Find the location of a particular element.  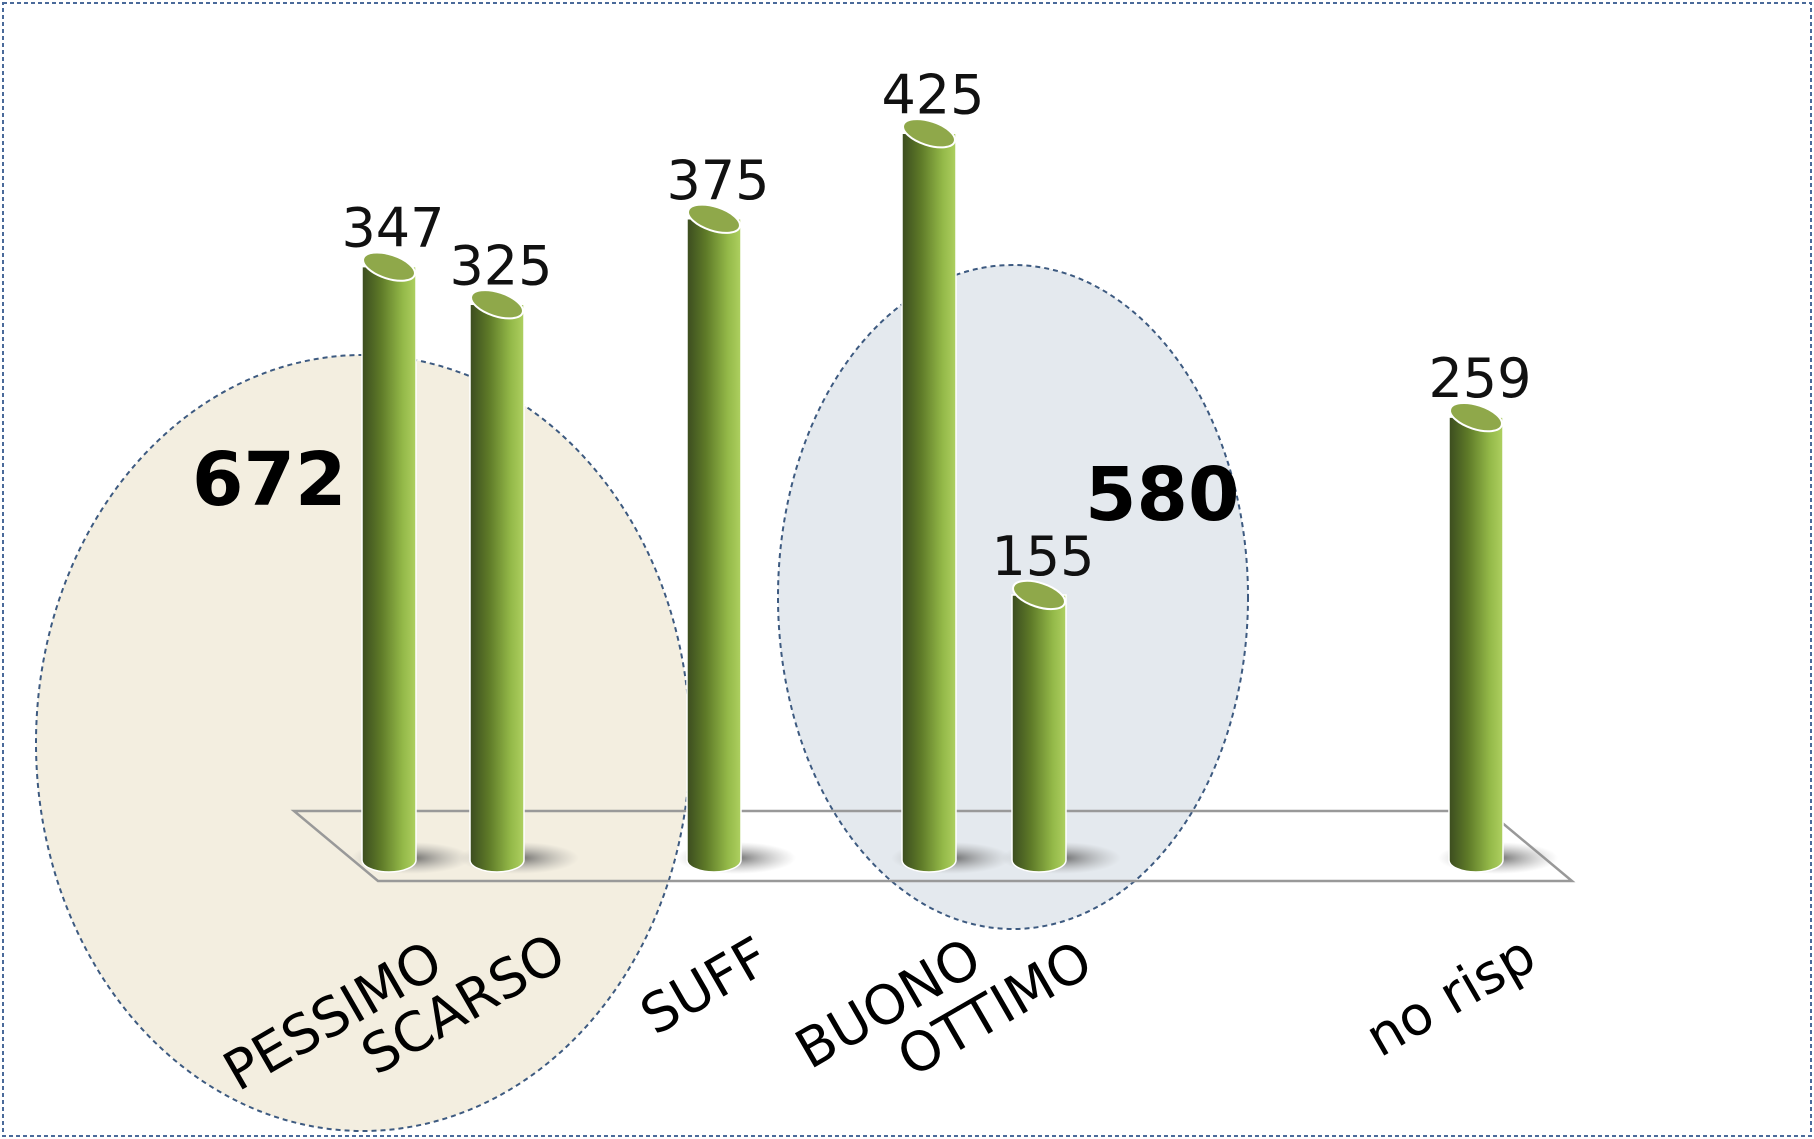

bar-pessimo is located at coordinates (389, 562).